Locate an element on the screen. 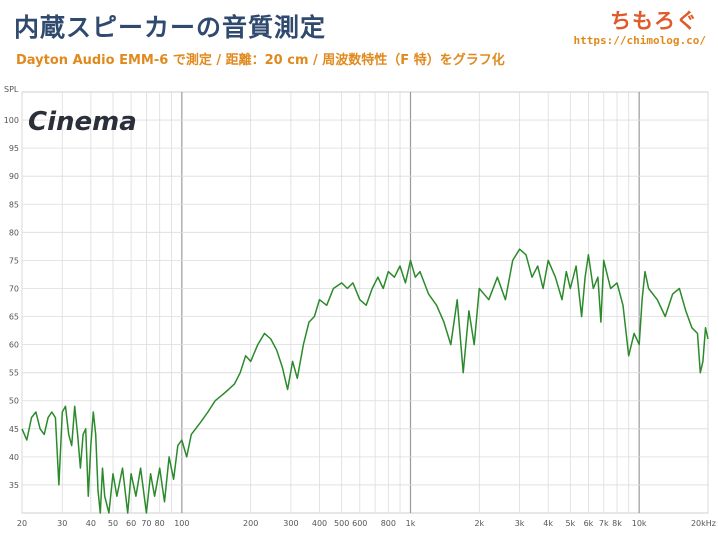 This screenshot has width=718, height=540. y-tick-label: 35 is located at coordinates (14, 485).